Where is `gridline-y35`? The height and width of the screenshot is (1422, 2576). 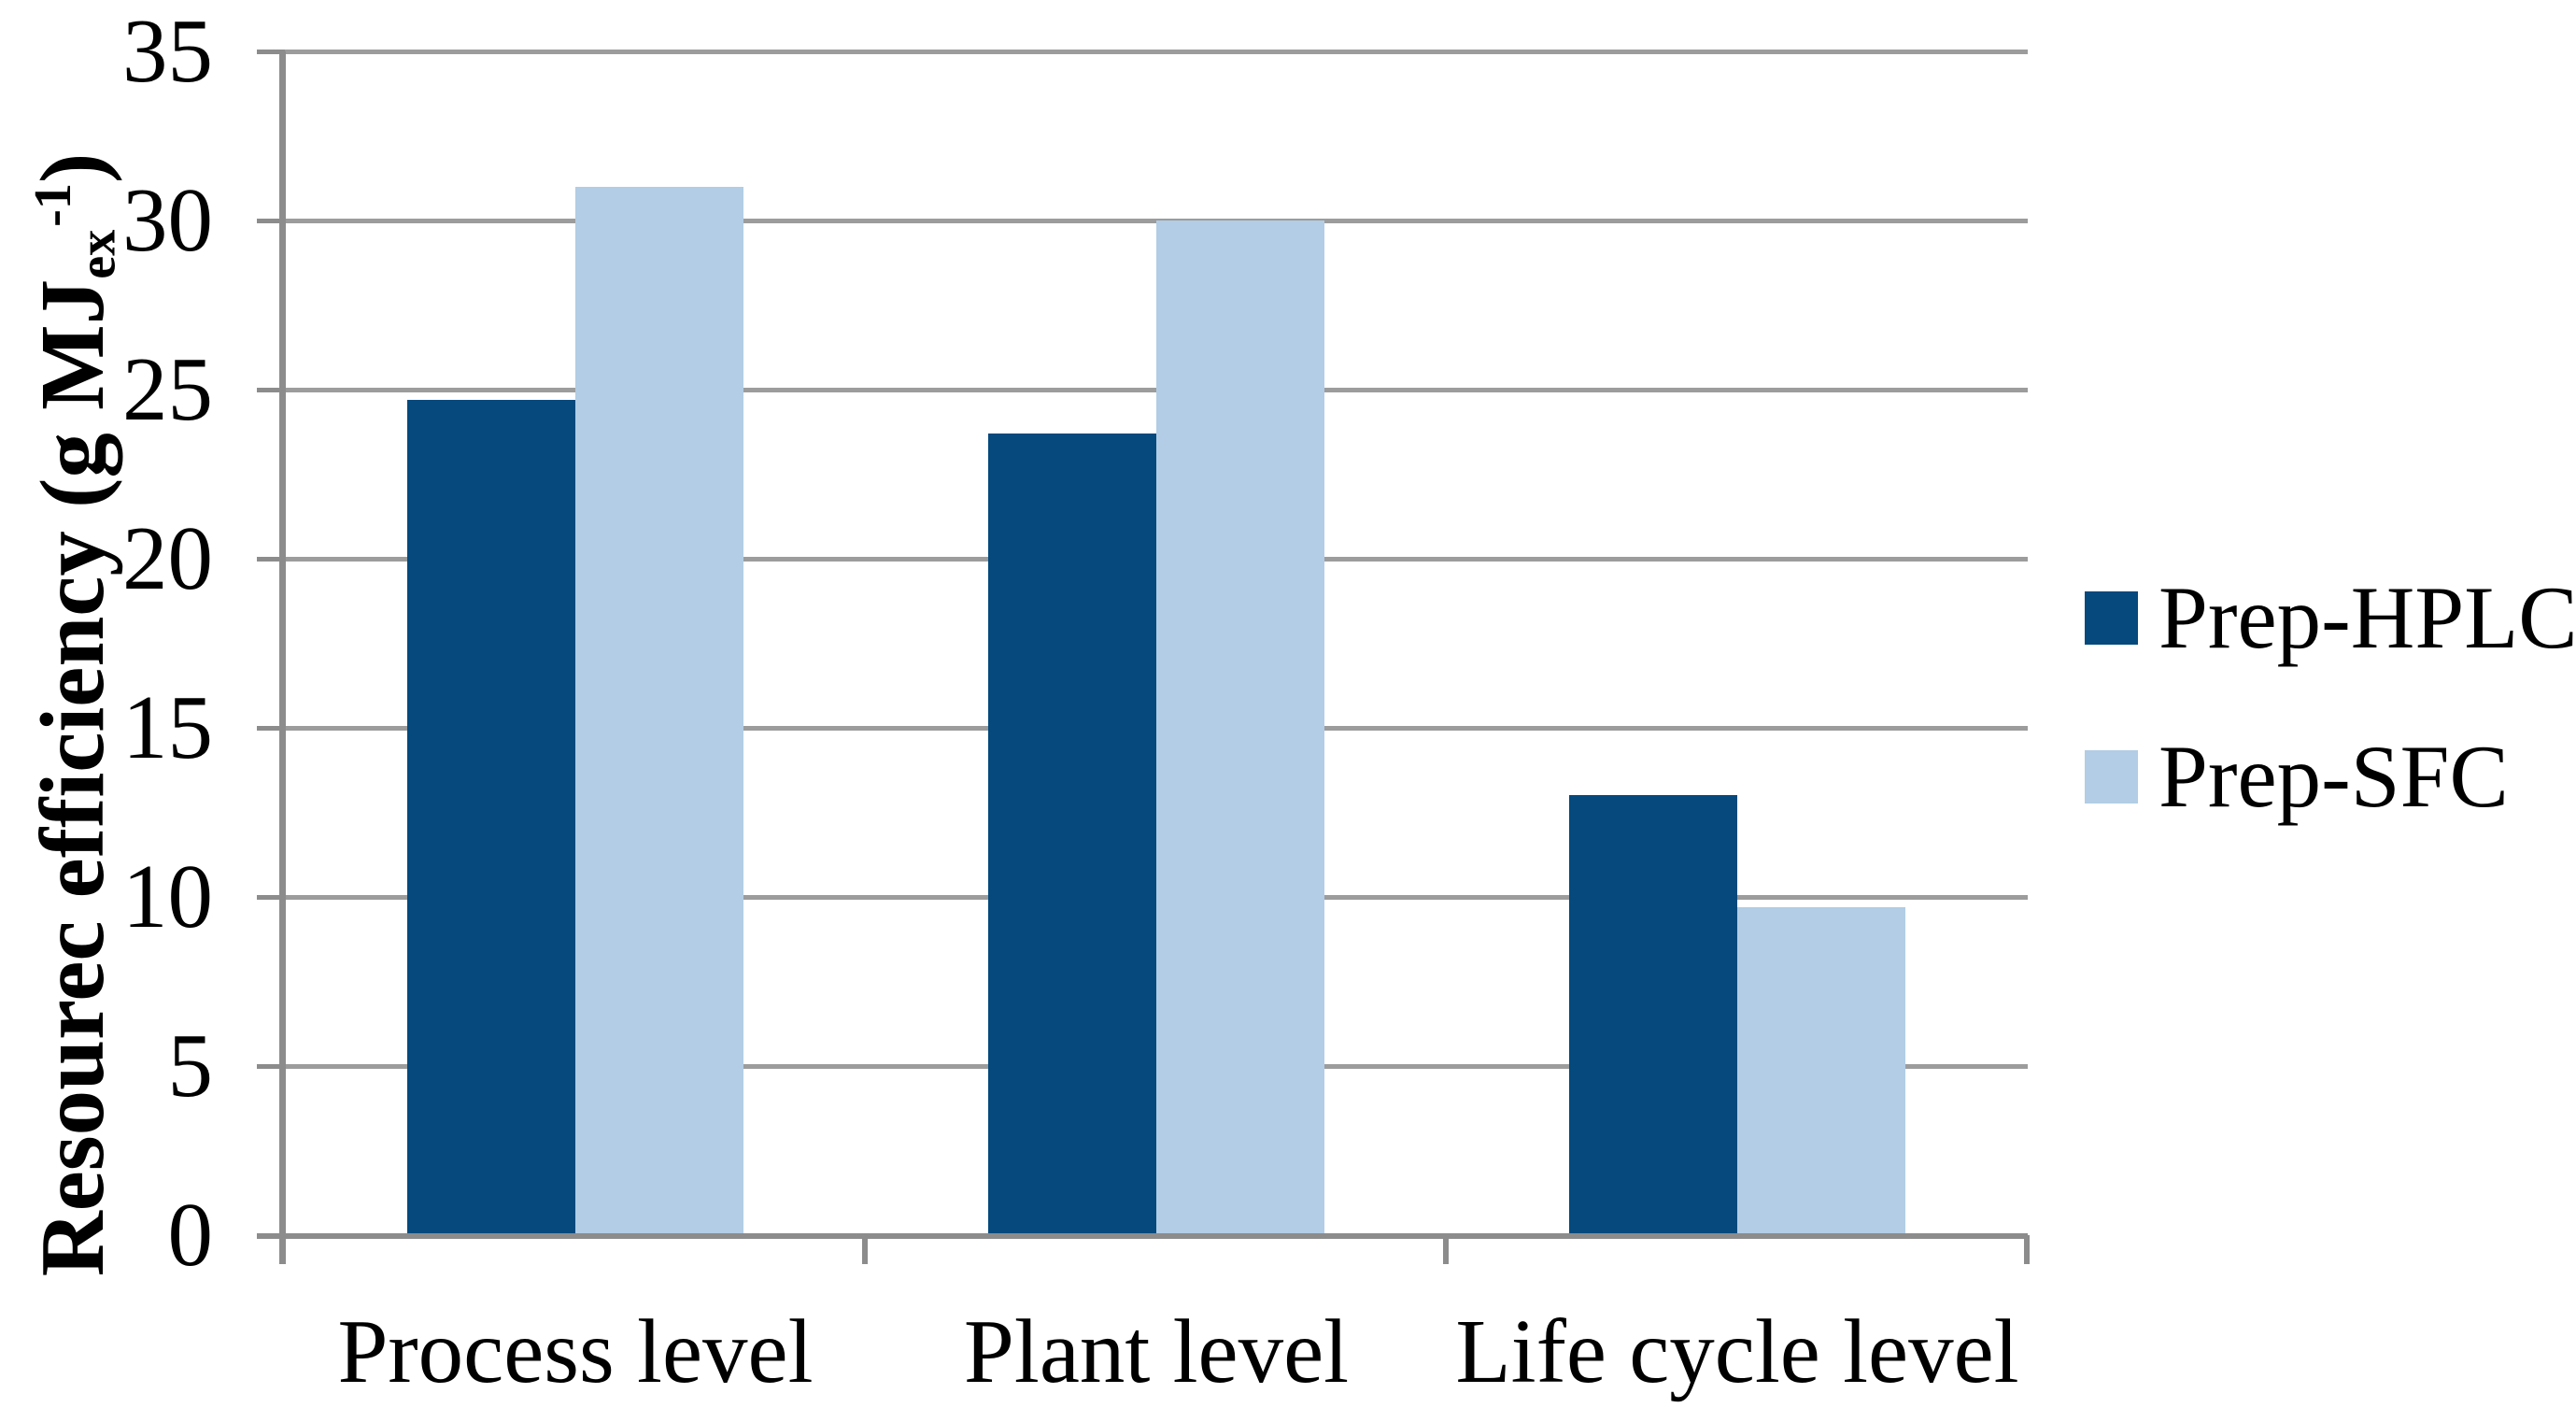 gridline-y35 is located at coordinates (1156, 52).